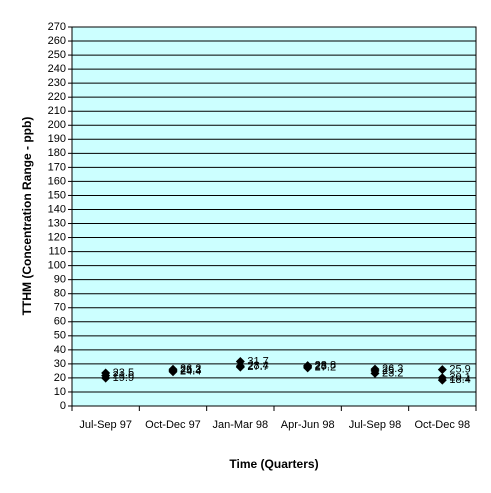 This screenshot has width=491, height=493. What do you see at coordinates (57, 69) in the screenshot?
I see `y-tick-label: 240` at bounding box center [57, 69].